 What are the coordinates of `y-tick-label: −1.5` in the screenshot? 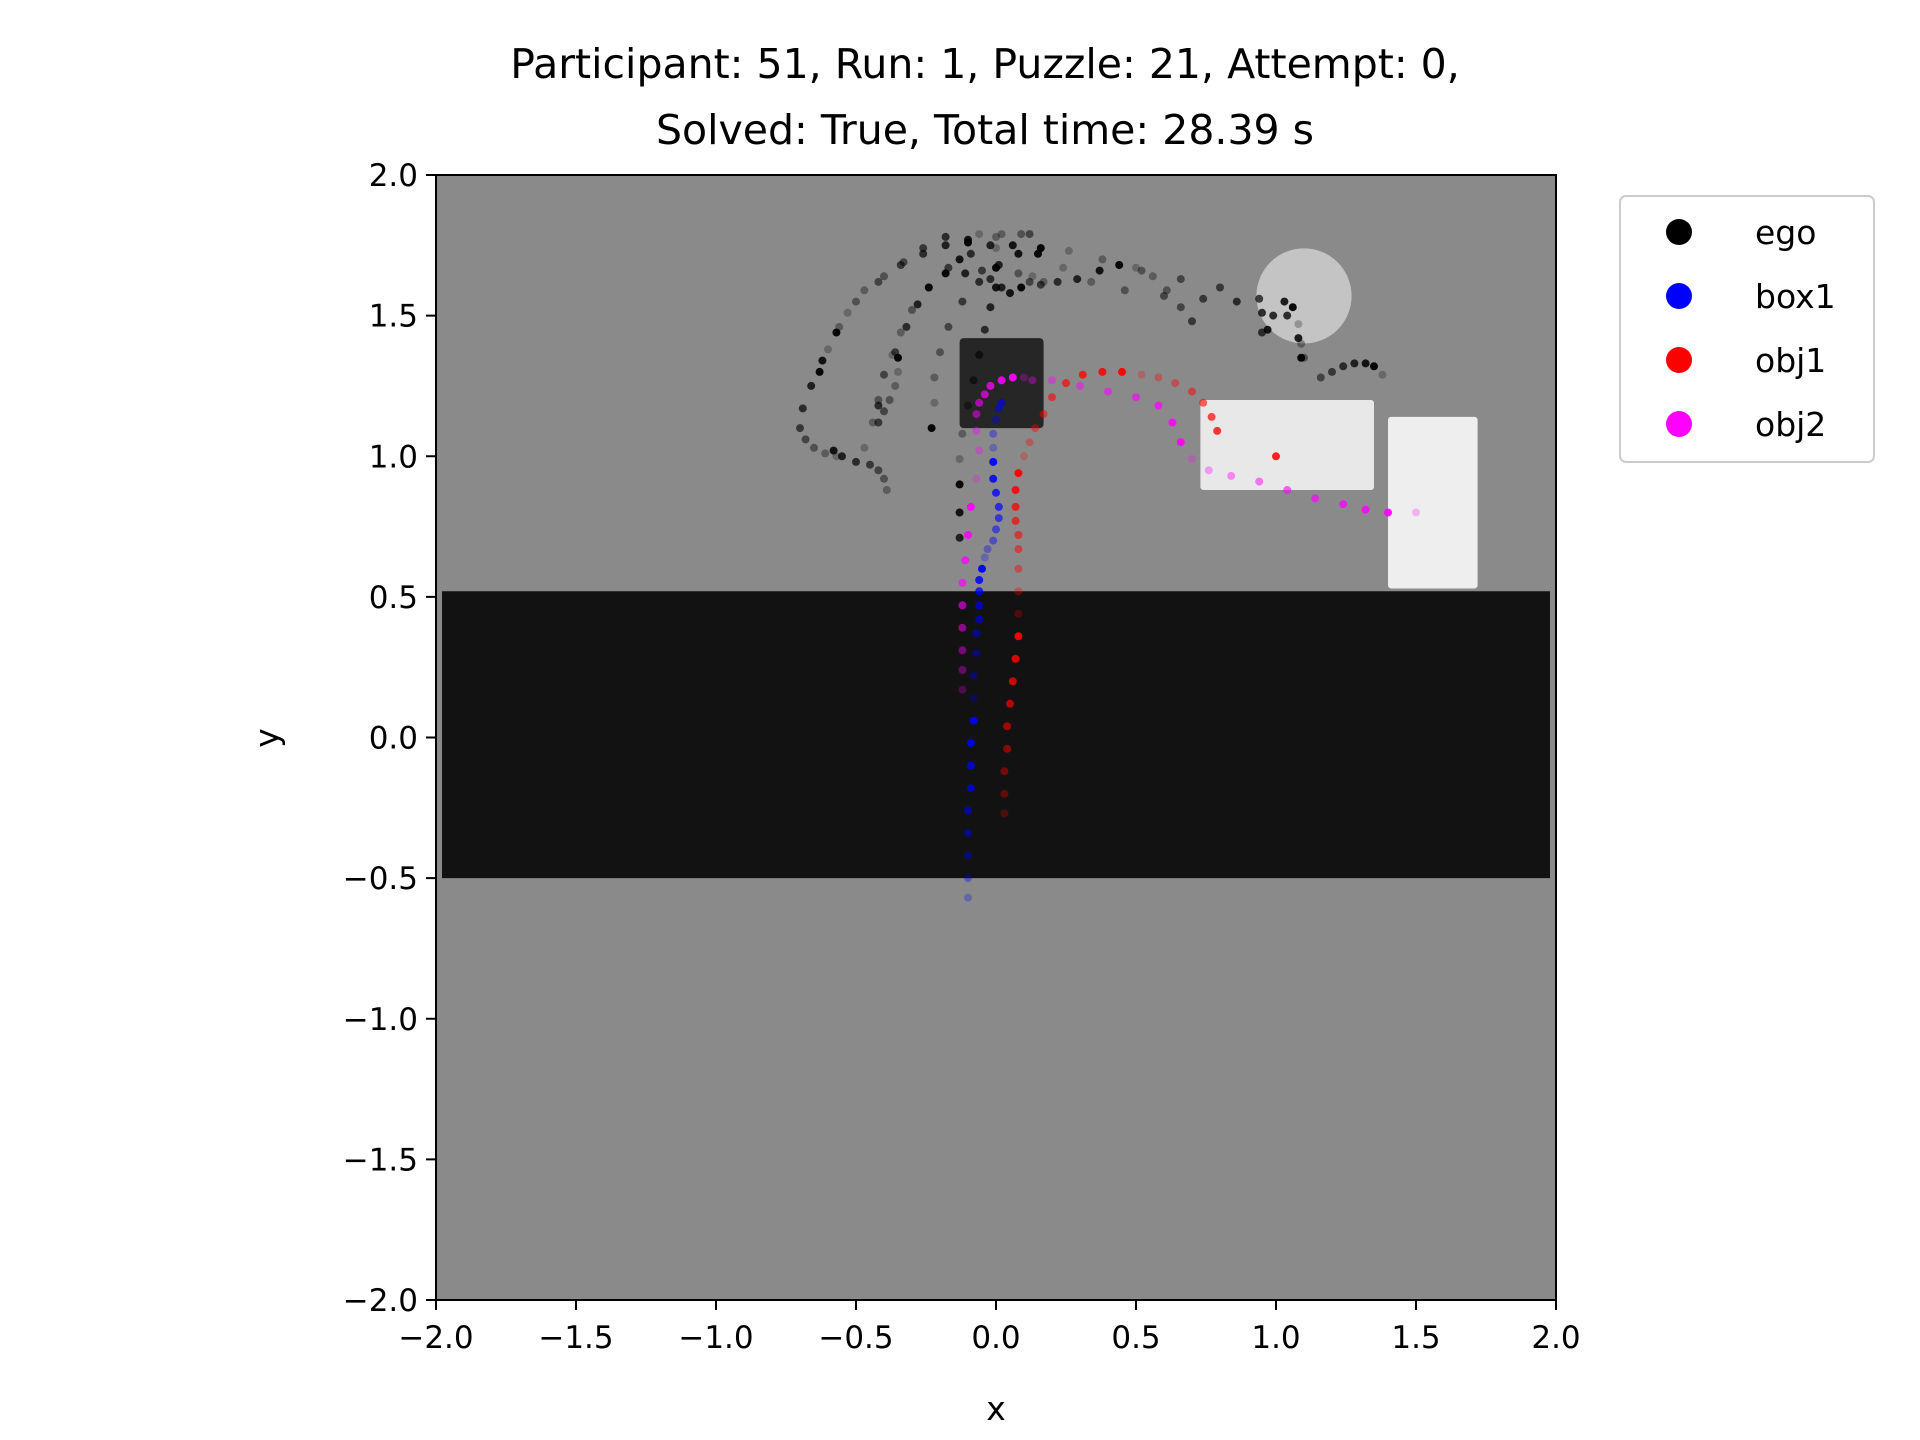 It's located at (380, 1160).